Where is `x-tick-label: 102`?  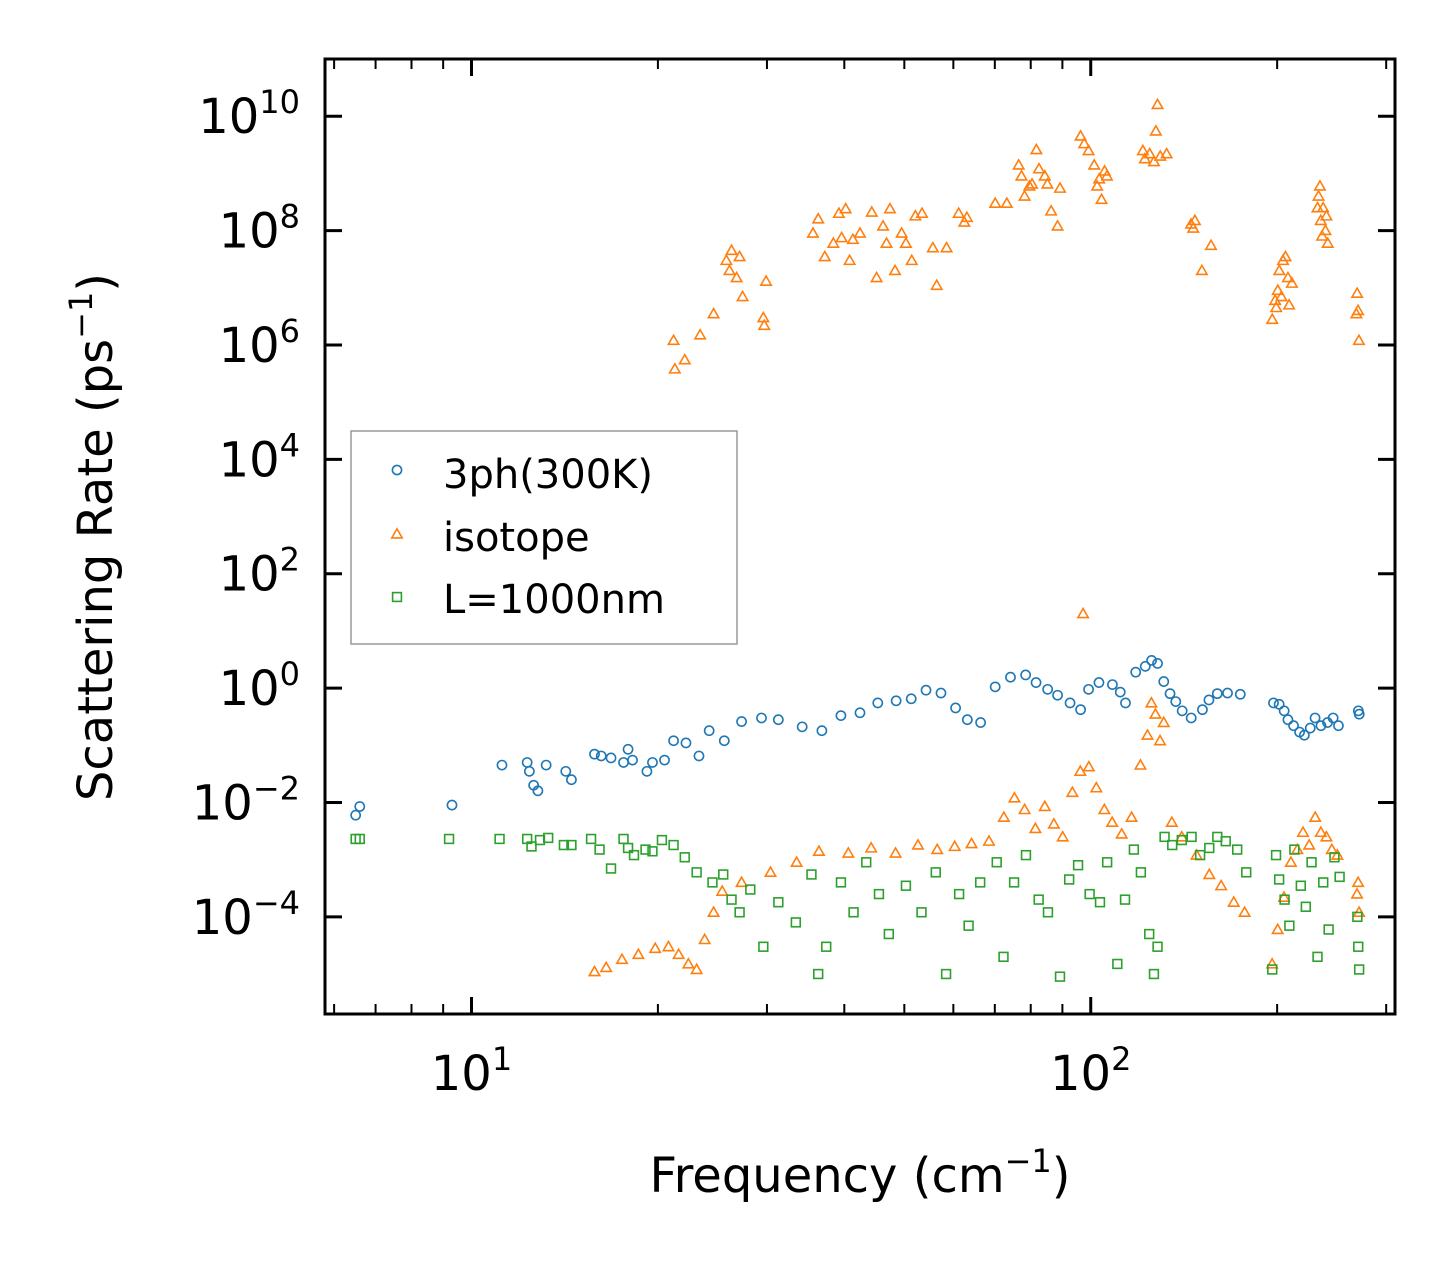 x-tick-label: 102 is located at coordinates (1090, 1071).